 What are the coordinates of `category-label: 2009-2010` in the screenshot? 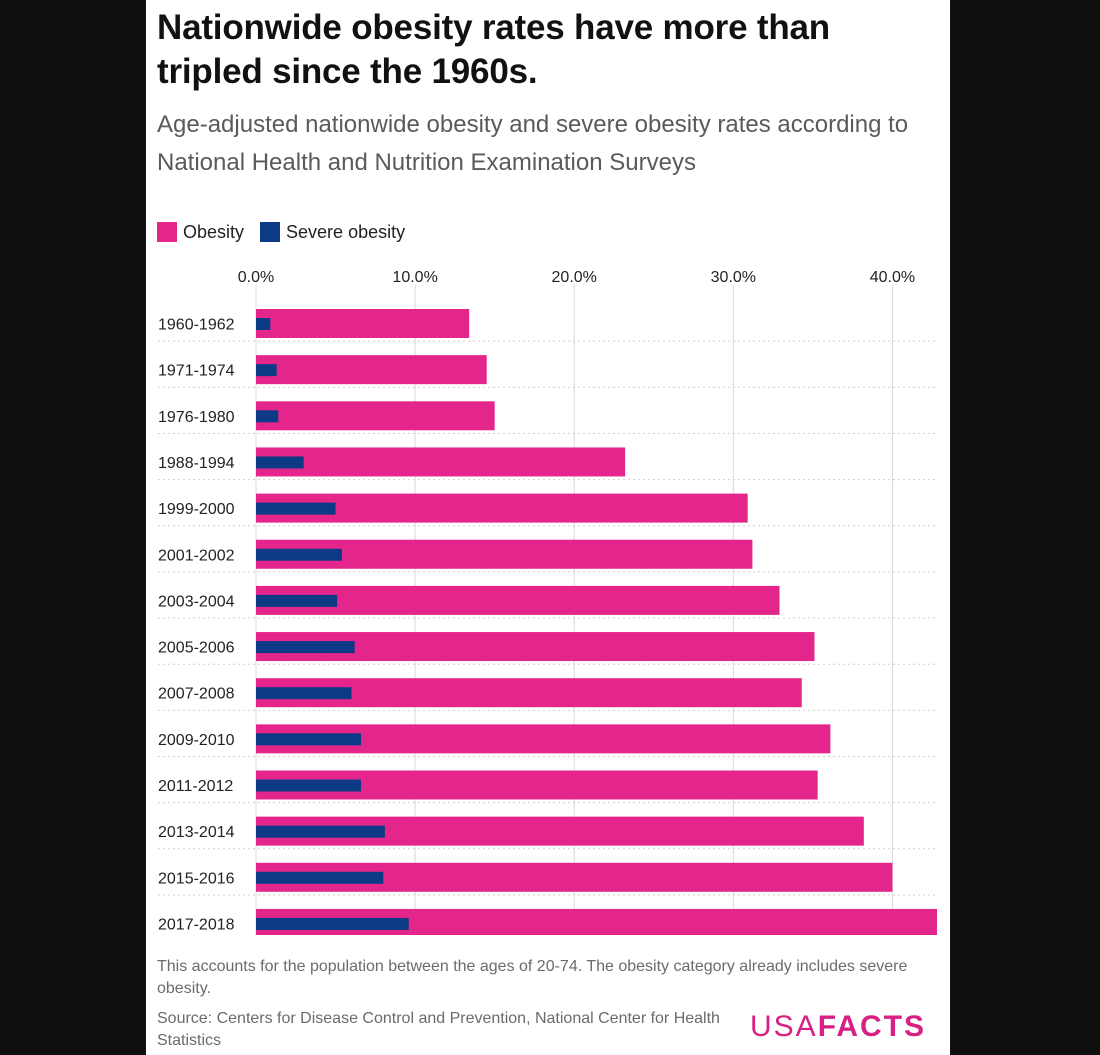 It's located at (196, 740).